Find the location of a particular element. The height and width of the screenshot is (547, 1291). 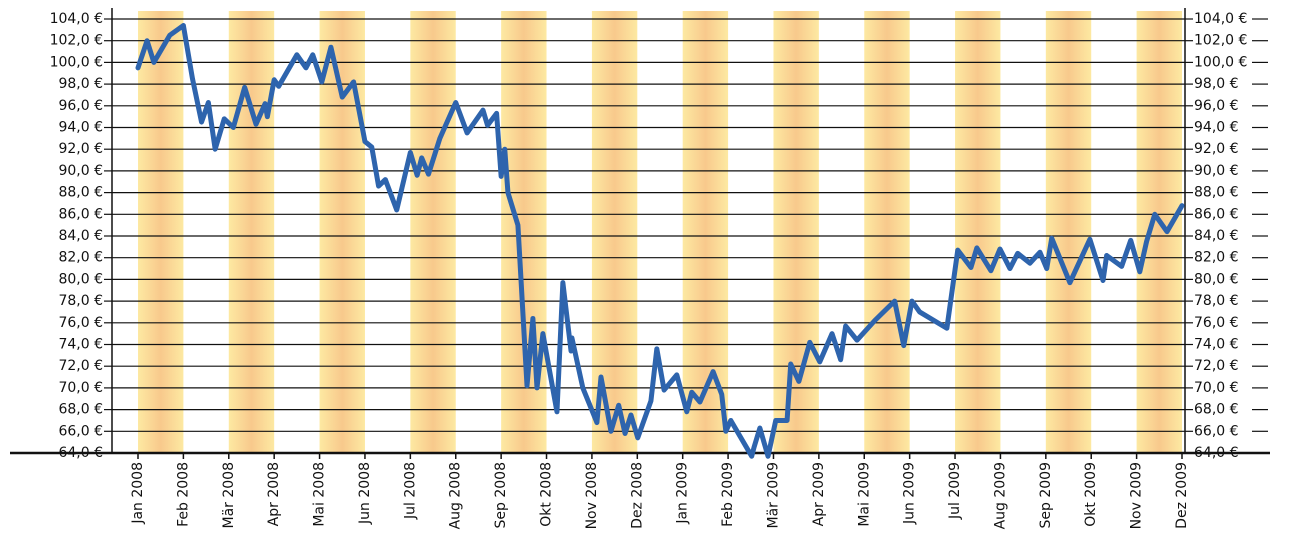

y-tick-label: 96,0 € is located at coordinates (80, 106).